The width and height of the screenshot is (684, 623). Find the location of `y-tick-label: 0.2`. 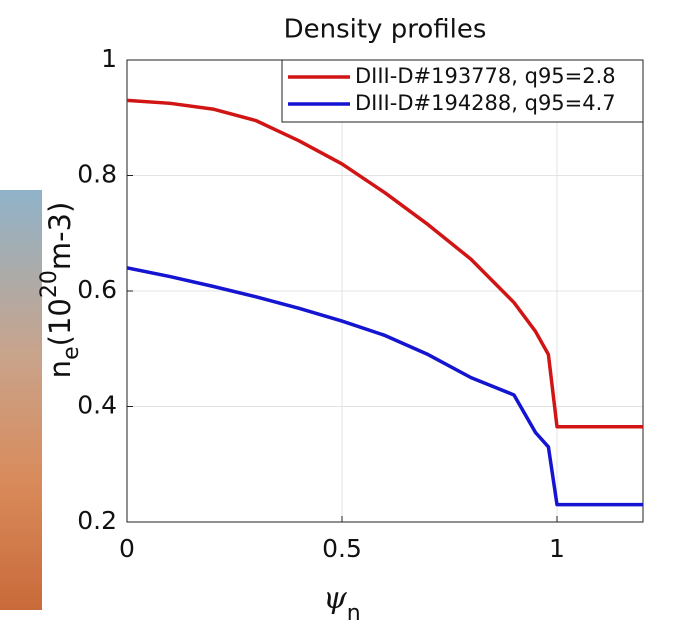

y-tick-label: 0.2 is located at coordinates (97, 520).